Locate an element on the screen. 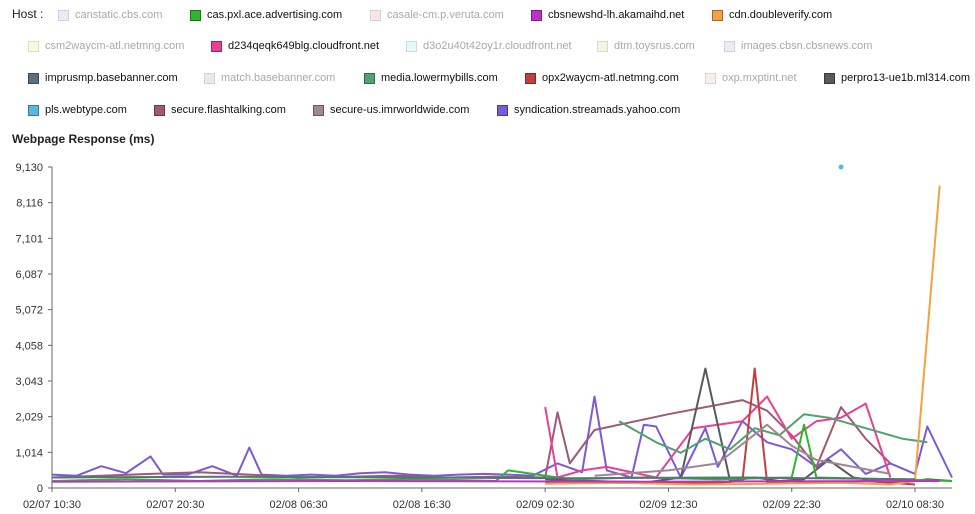 The height and width of the screenshot is (514, 975). legend-item: dtm.toysrus.com is located at coordinates (646, 46).